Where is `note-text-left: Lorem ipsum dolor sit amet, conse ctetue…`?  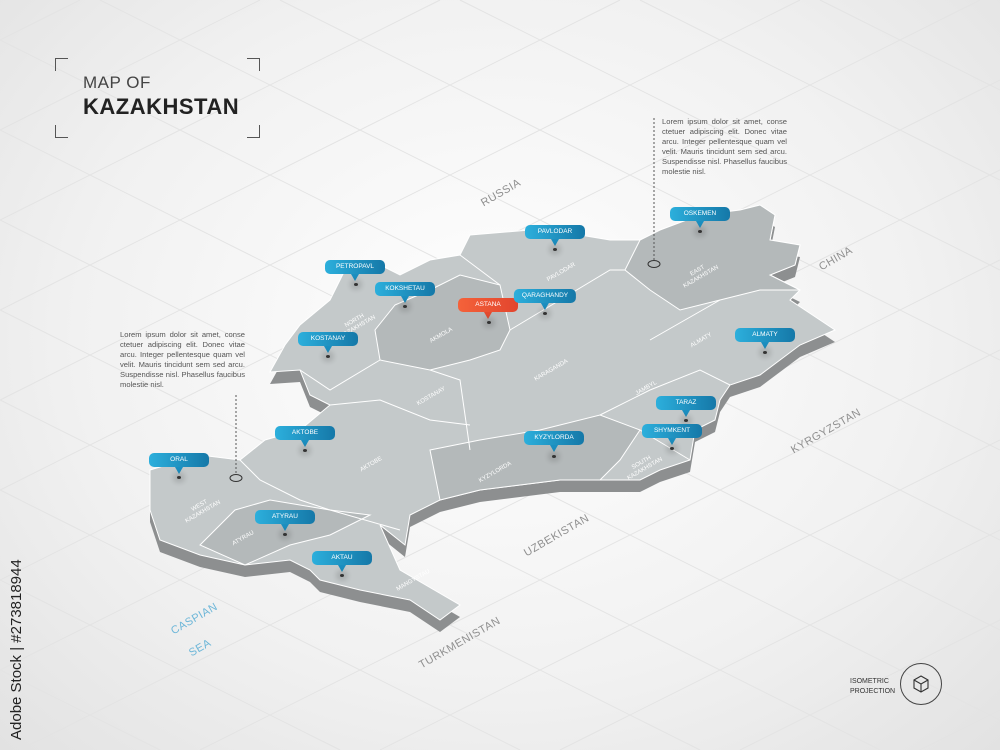 note-text-left: Lorem ipsum dolor sit amet, conse ctetue… is located at coordinates (182, 359).